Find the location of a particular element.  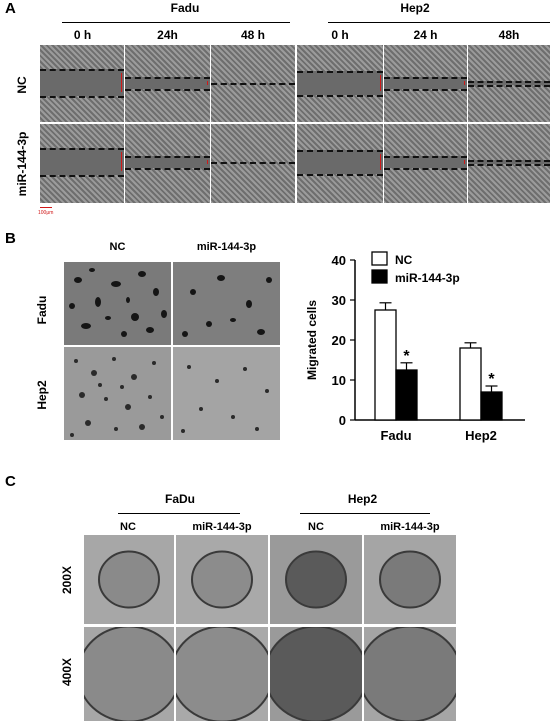

legend-label: miR-144-3p is located at coordinates (427, 278).